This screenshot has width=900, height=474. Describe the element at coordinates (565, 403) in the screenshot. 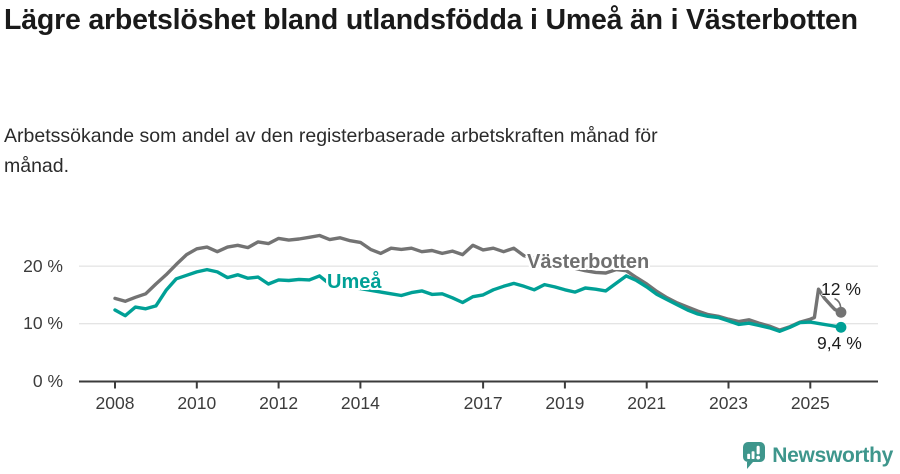

I see `x-axis-label: 2019` at that location.